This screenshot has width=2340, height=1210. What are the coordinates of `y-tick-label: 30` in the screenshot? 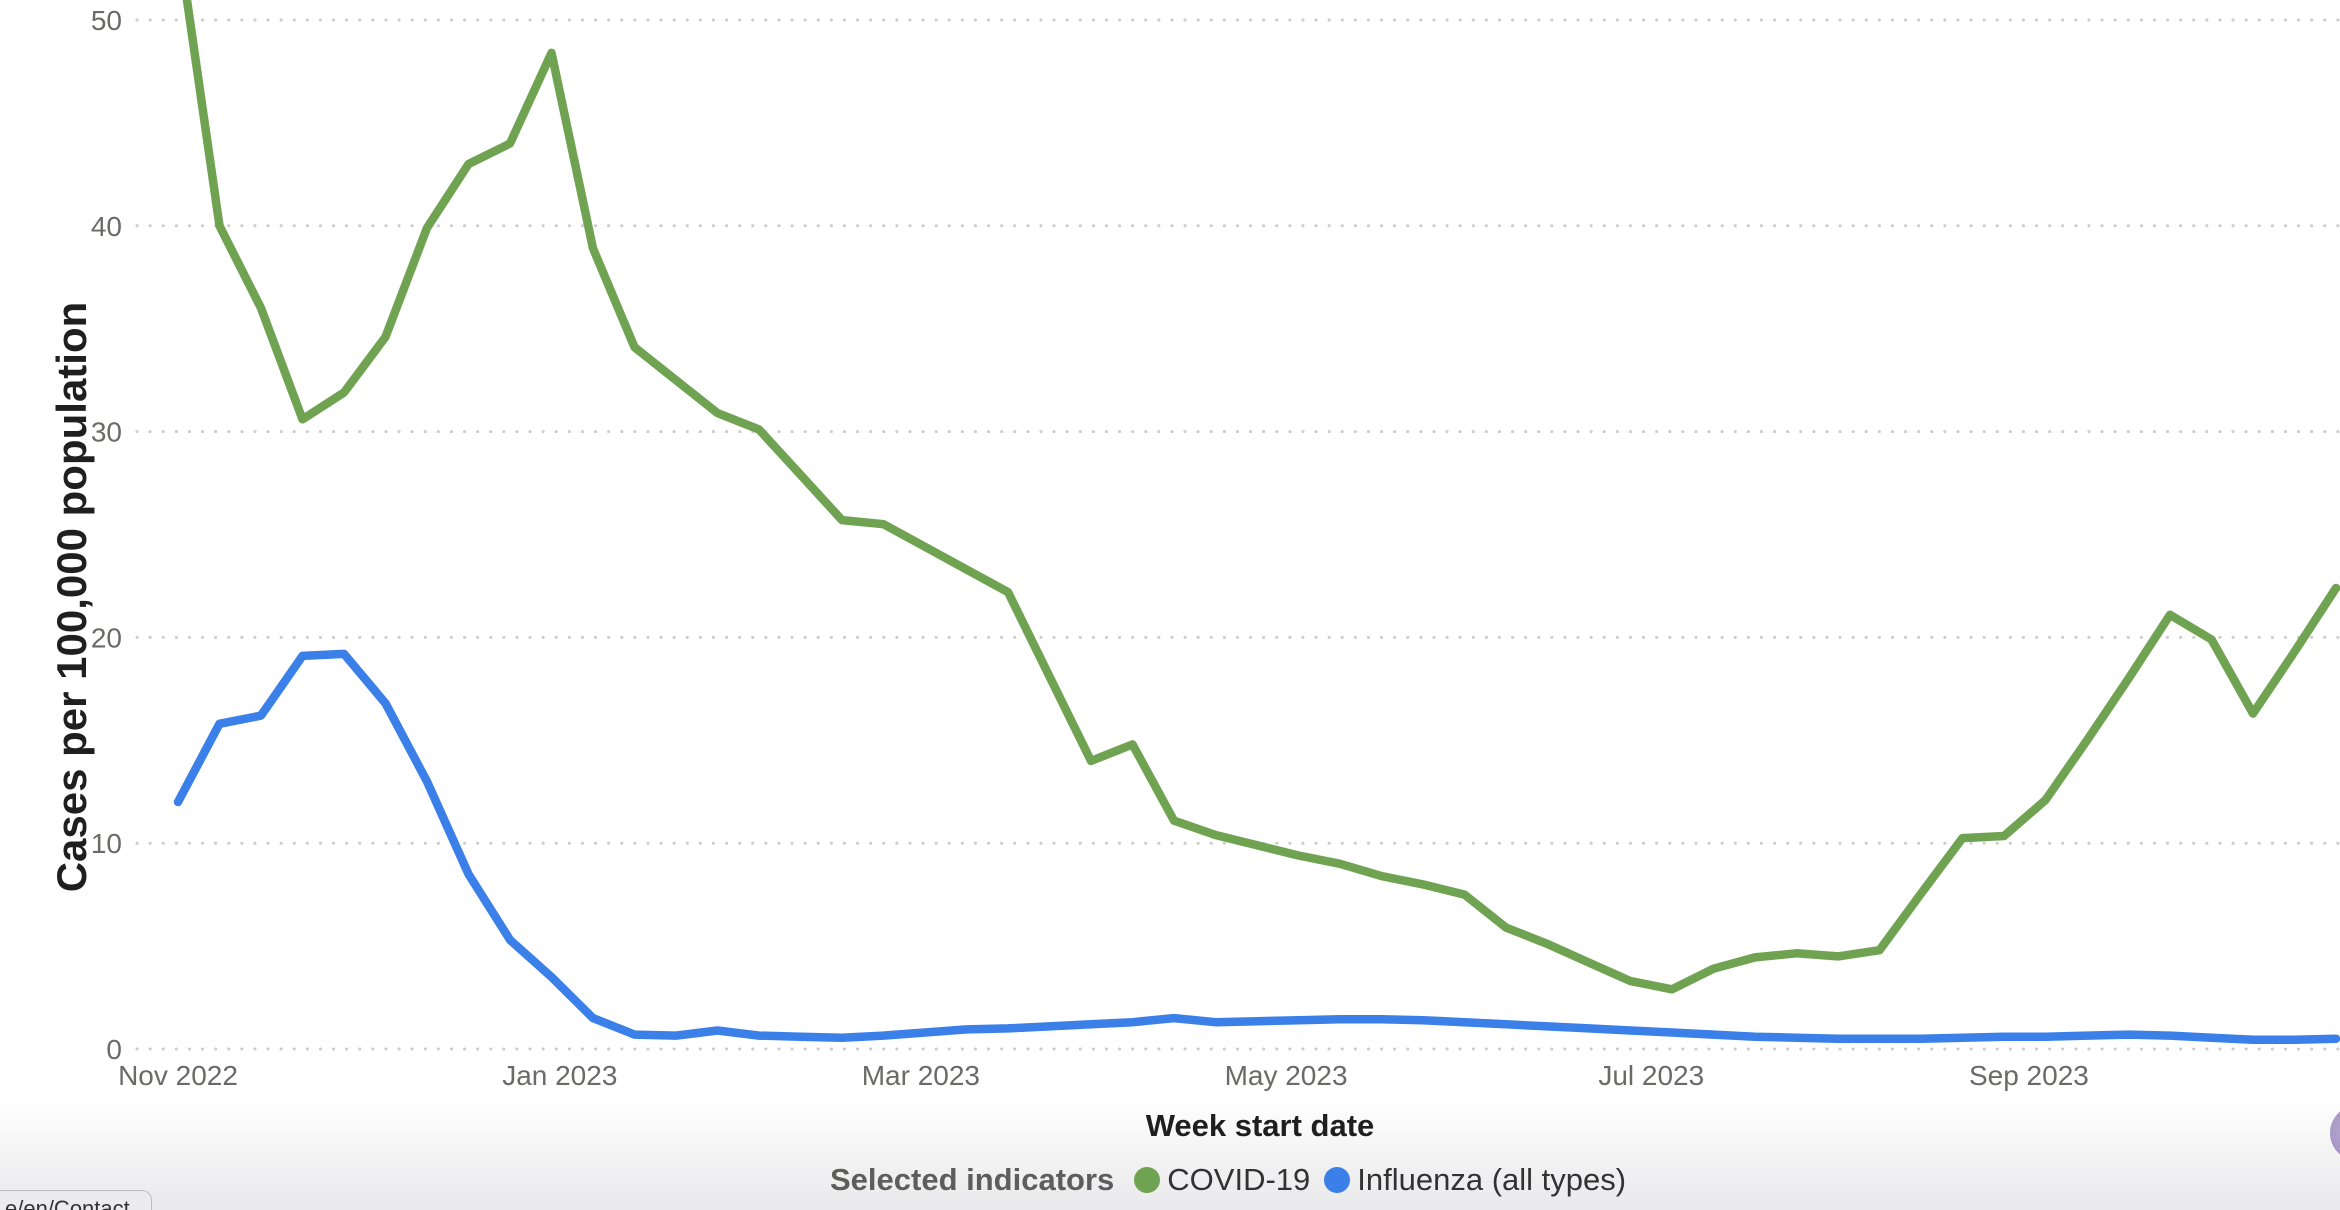 It's located at (106, 432).